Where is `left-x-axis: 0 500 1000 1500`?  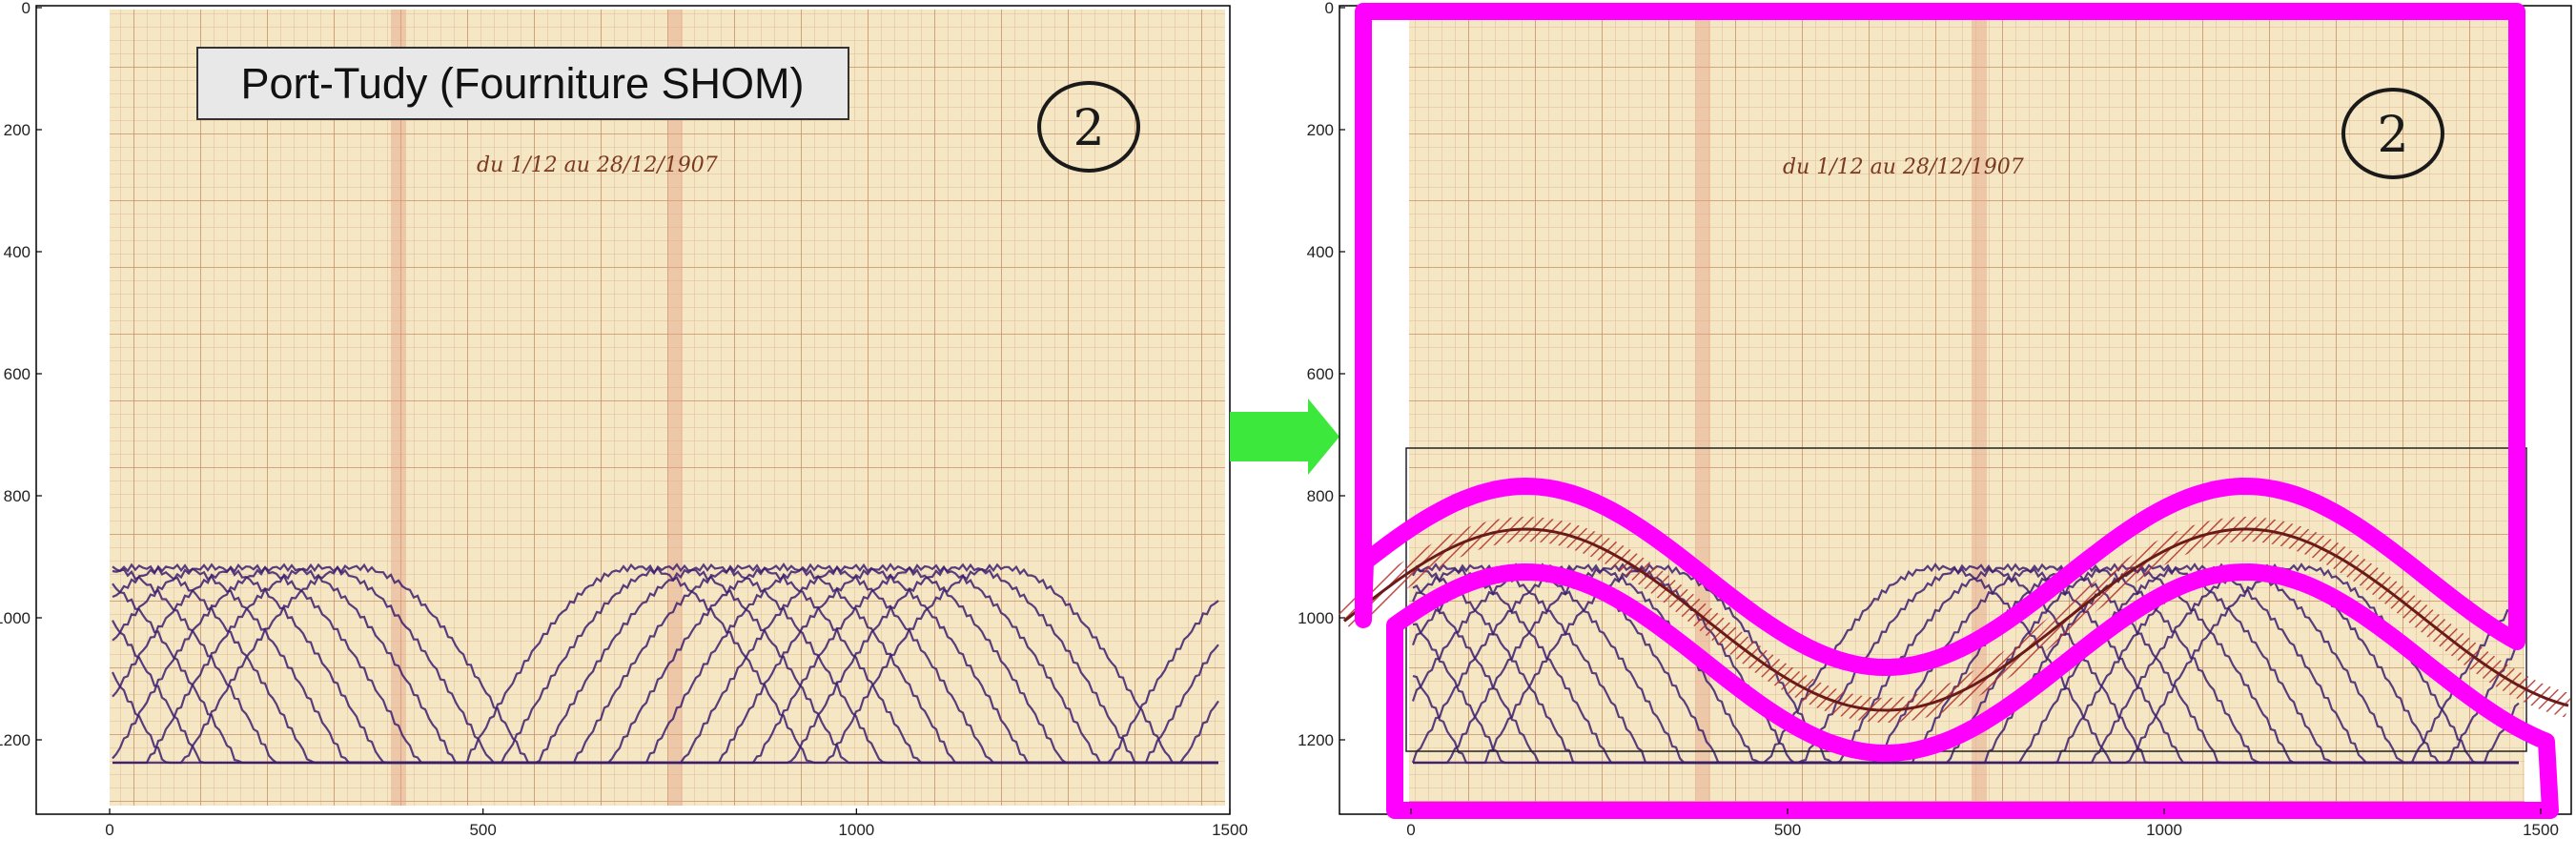
left-x-axis: 0 500 1000 1500 is located at coordinates (676, 823).